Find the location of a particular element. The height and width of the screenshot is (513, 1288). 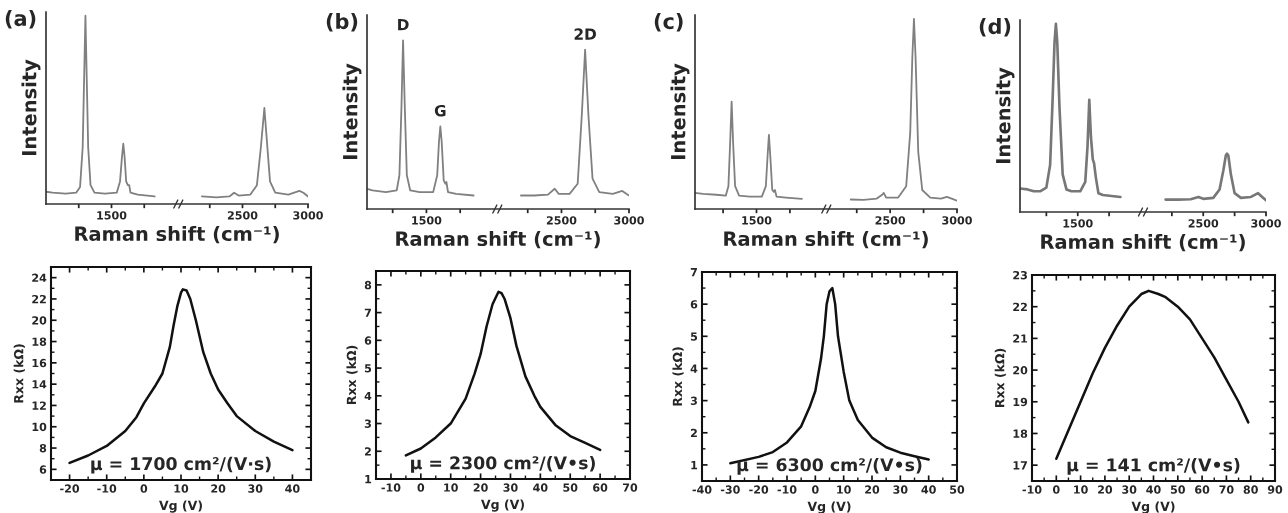

annotation: D is located at coordinates (403, 25).